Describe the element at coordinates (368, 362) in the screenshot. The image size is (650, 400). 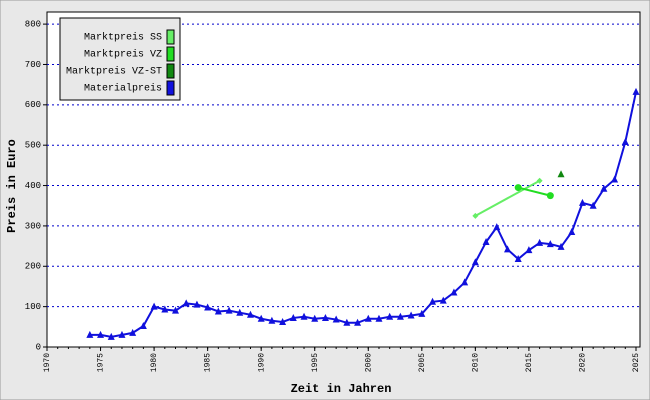
I see `x-tick-label: 2000` at that location.